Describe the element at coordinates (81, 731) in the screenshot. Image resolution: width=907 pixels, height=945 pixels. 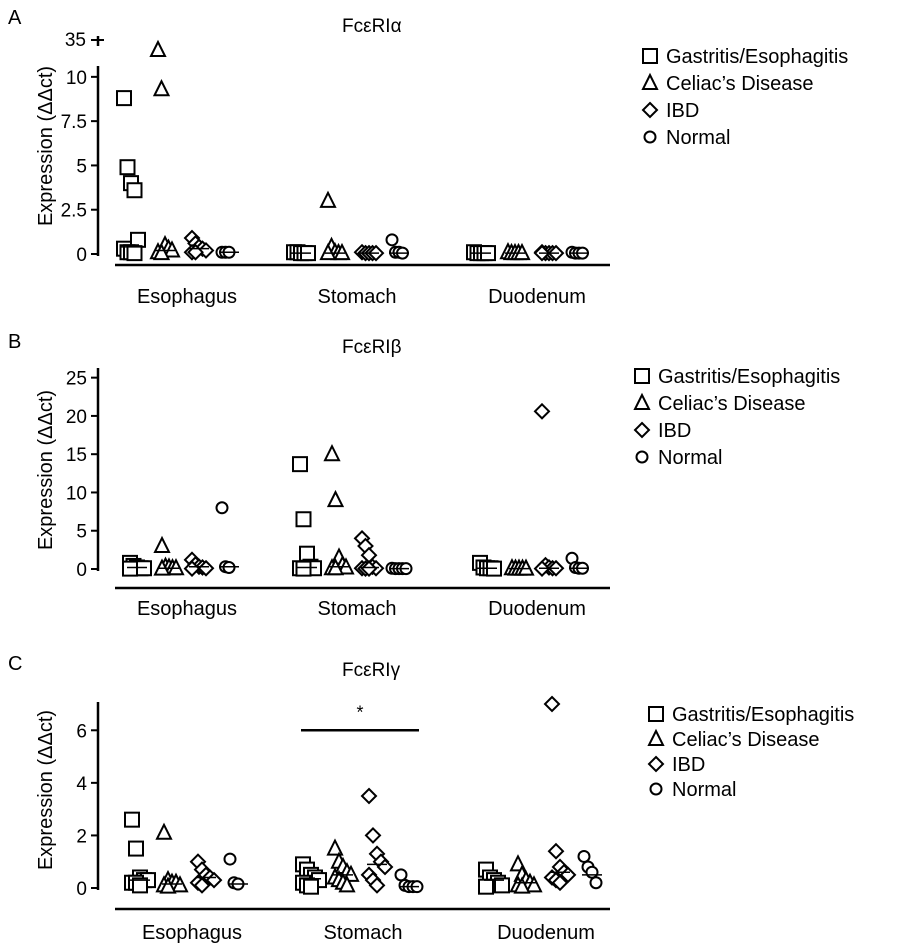
I see `y-tick-label: 6` at that location.